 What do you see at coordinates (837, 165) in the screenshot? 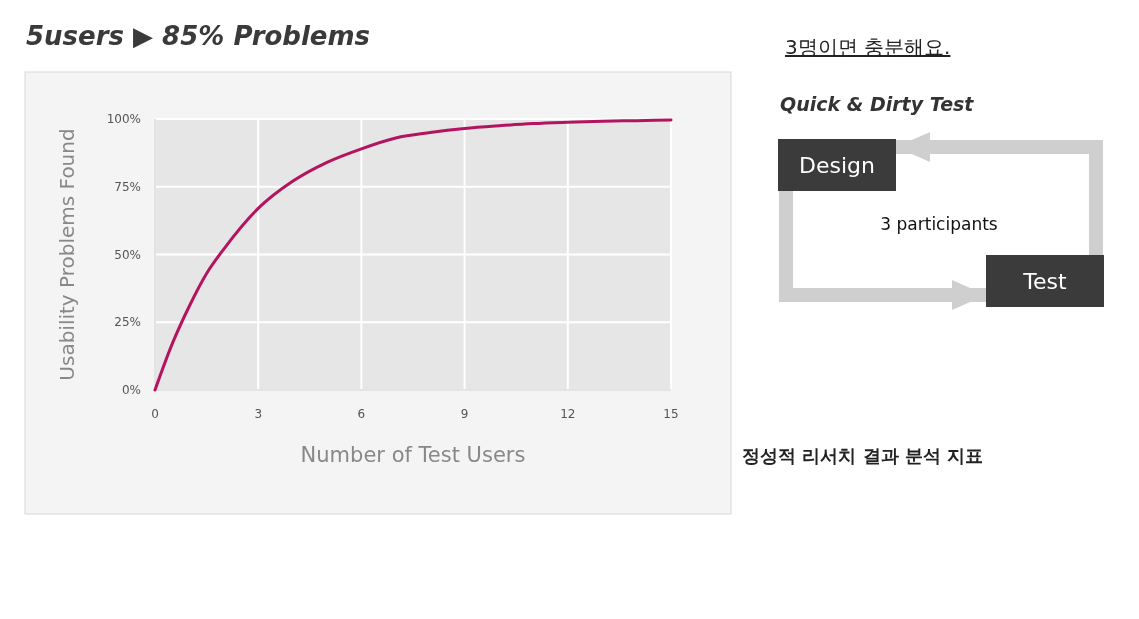
I see `text: Design` at bounding box center [837, 165].